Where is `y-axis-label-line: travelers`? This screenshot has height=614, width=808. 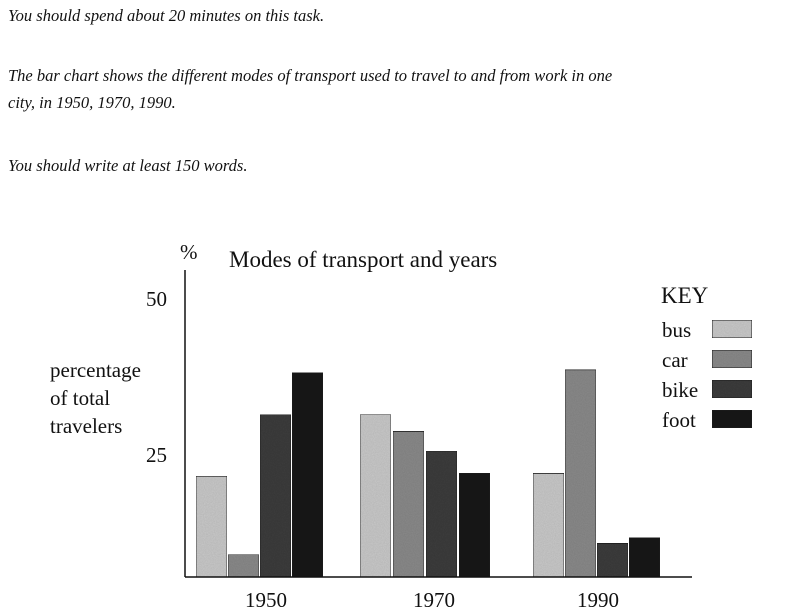 y-axis-label-line: travelers is located at coordinates (86, 426).